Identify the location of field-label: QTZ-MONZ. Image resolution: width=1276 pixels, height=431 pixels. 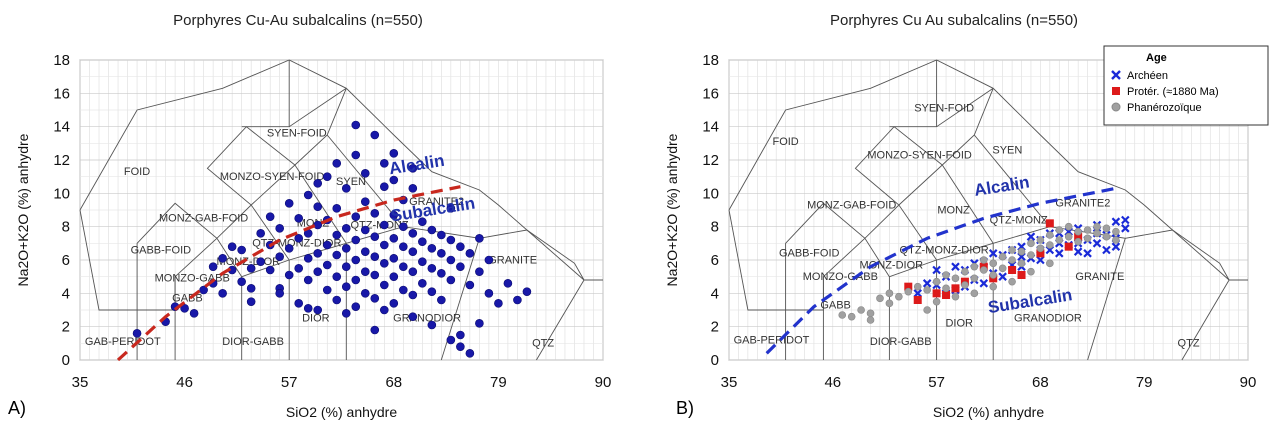
(1019, 220).